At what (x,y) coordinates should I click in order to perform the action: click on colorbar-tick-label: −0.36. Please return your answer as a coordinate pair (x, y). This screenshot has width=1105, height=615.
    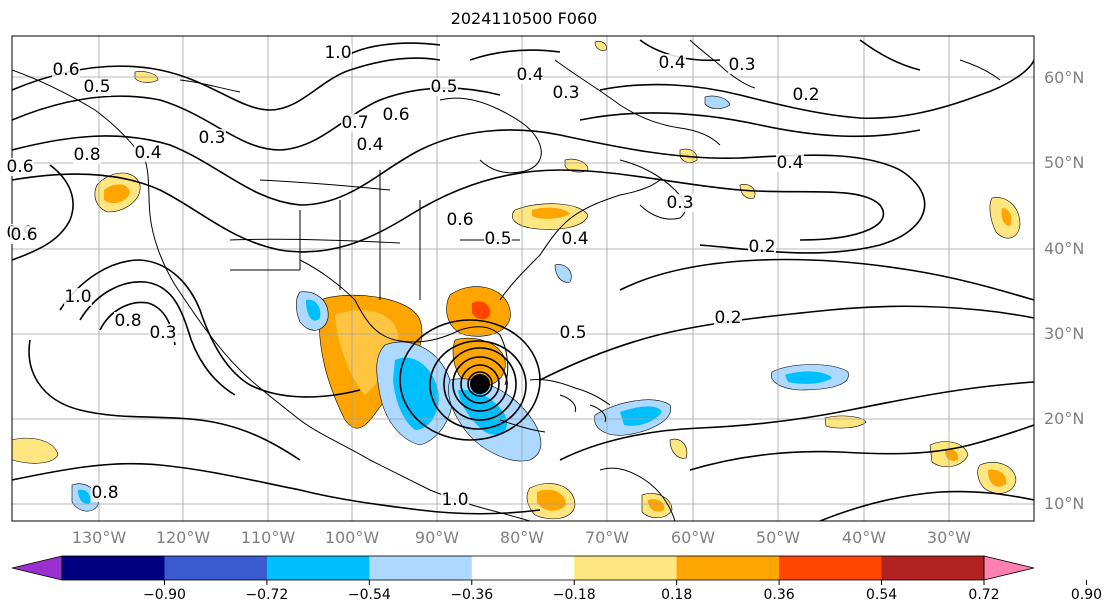
    Looking at the image, I should click on (472, 595).